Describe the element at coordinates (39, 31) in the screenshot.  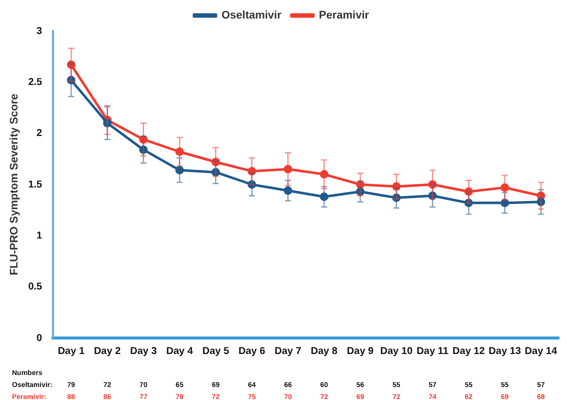
I see `y-tick-label: 3` at that location.